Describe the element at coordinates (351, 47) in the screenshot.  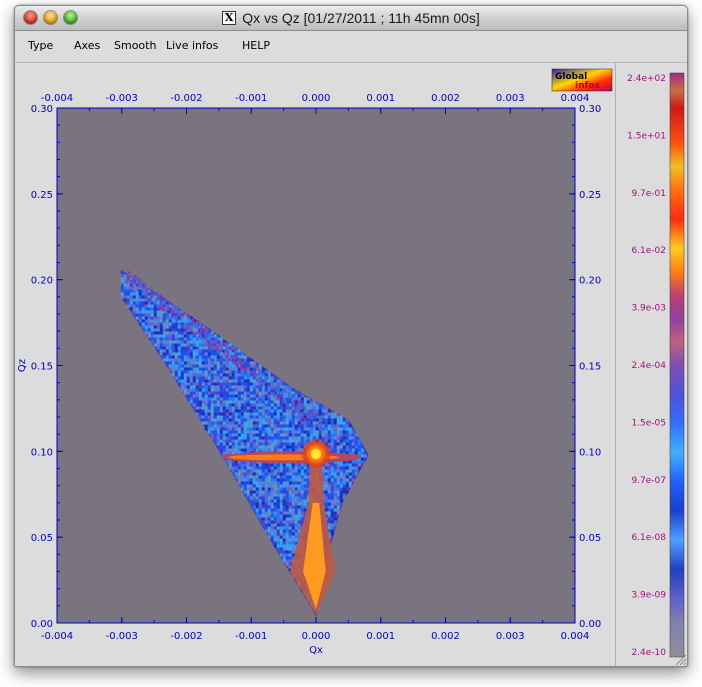
I see `menu-bar: Type Axes Smooth Live infos HELP` at that location.